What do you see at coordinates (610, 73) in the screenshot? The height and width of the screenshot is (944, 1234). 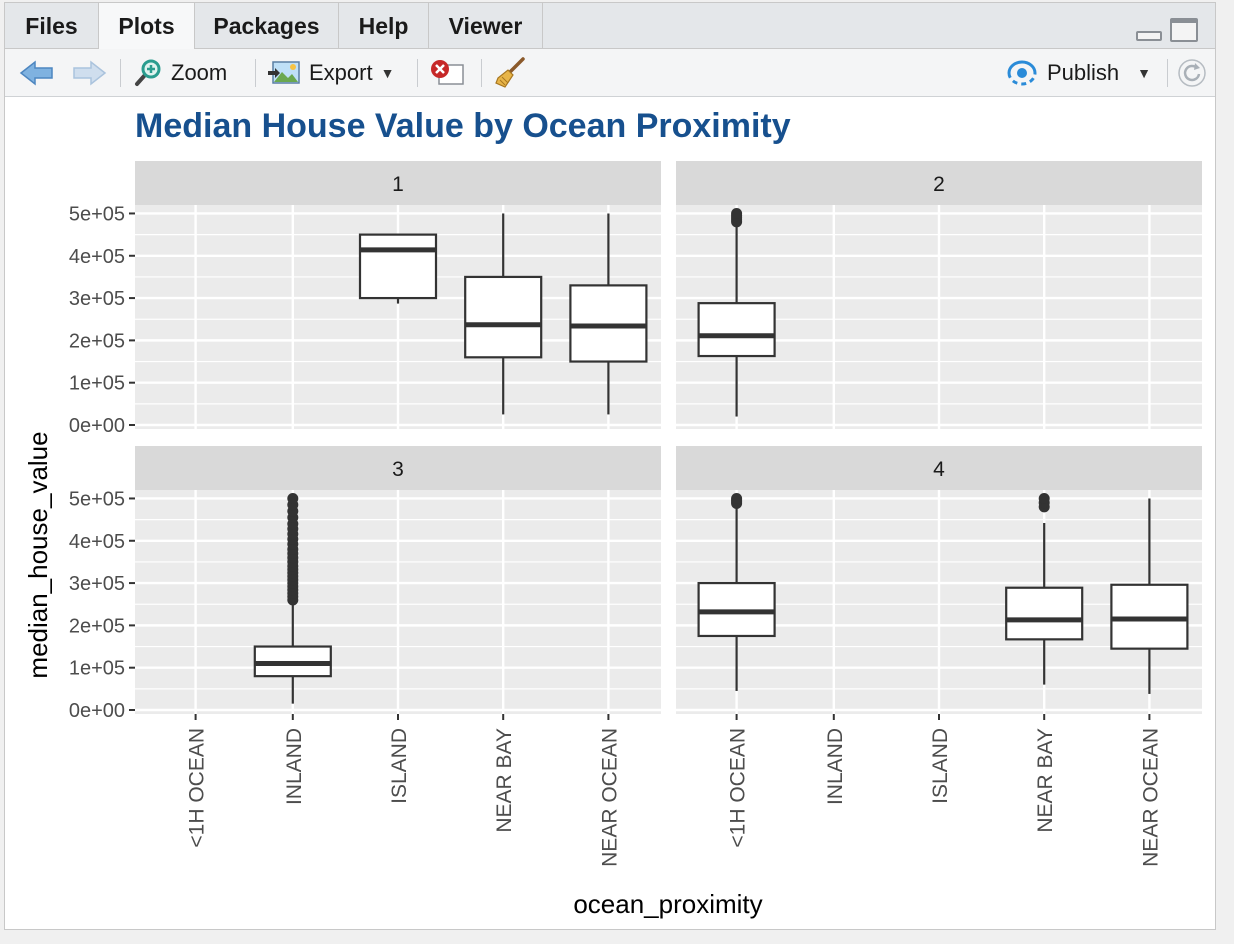 I see `plots-toolbar: Zoom Export ▼` at bounding box center [610, 73].